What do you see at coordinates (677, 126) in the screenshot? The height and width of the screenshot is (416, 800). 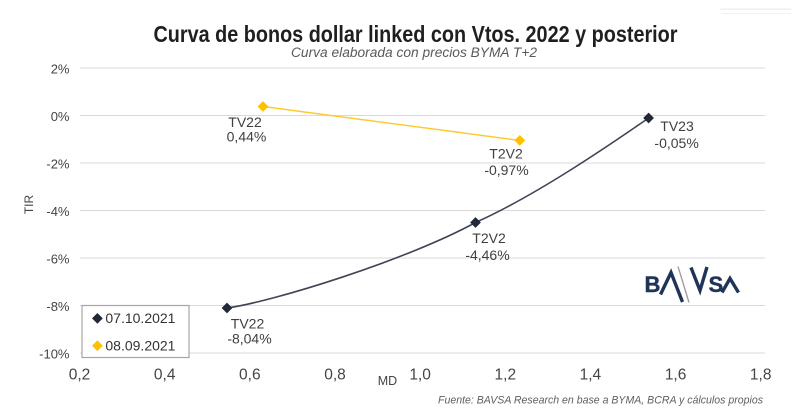 I see `svg-text: TV23` at bounding box center [677, 126].